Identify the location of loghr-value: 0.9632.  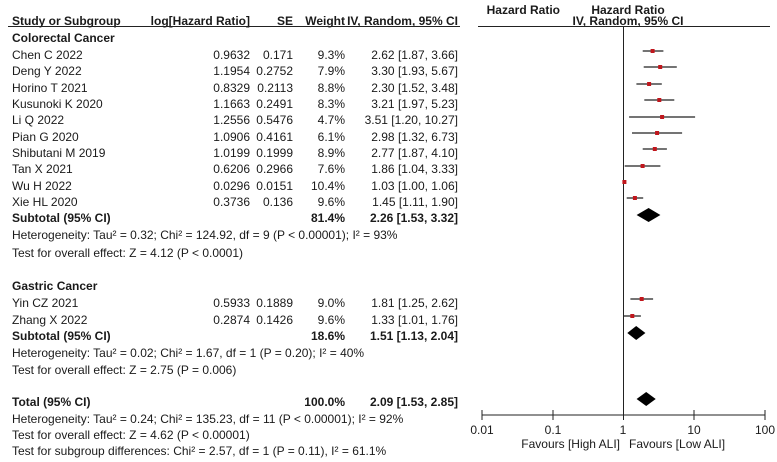
(231, 55).